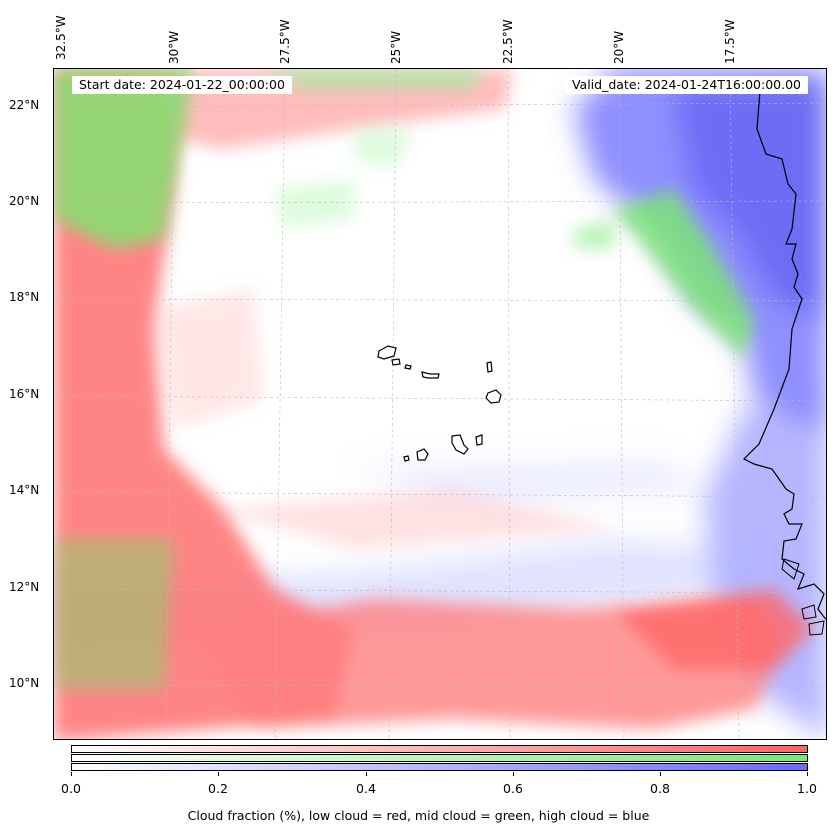  What do you see at coordinates (314, 204) in the screenshot?
I see `mid-cloud-ne-light` at bounding box center [314, 204].